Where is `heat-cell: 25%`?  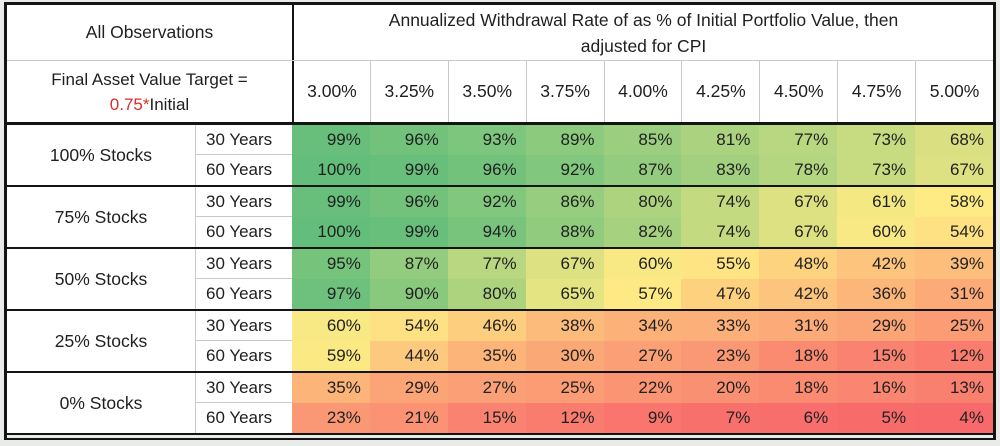 heat-cell: 25% is located at coordinates (564, 388).